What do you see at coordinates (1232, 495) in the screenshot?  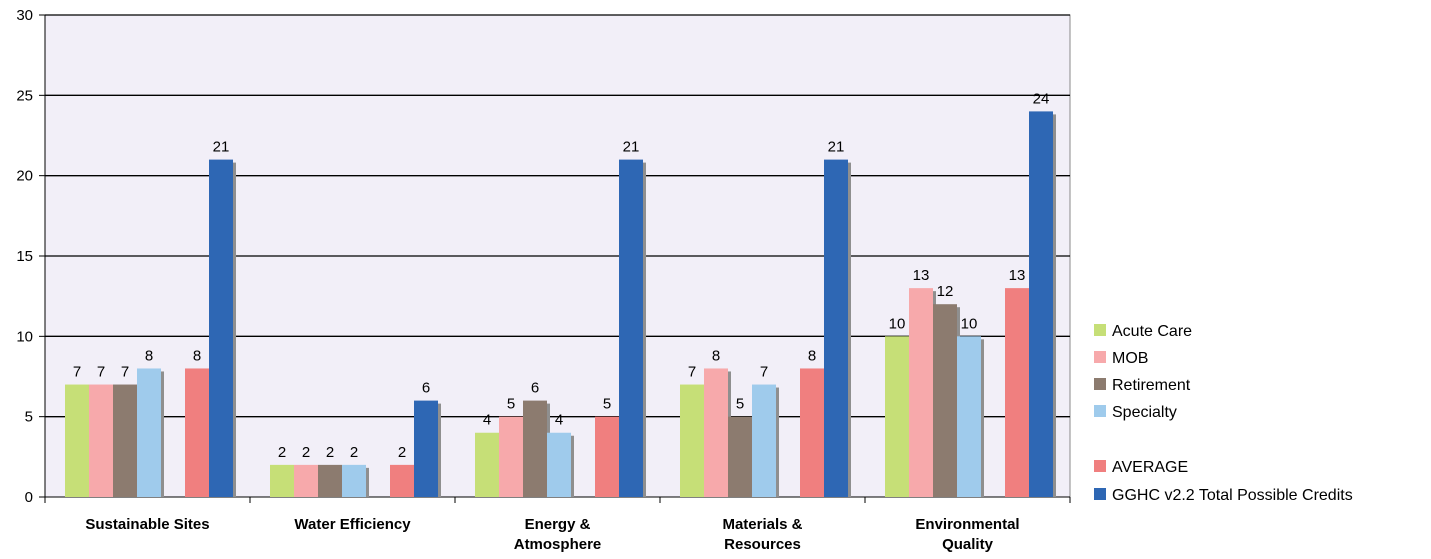 I see `legend-label: GGHC v2.2 Total Possible Credits` at bounding box center [1232, 495].